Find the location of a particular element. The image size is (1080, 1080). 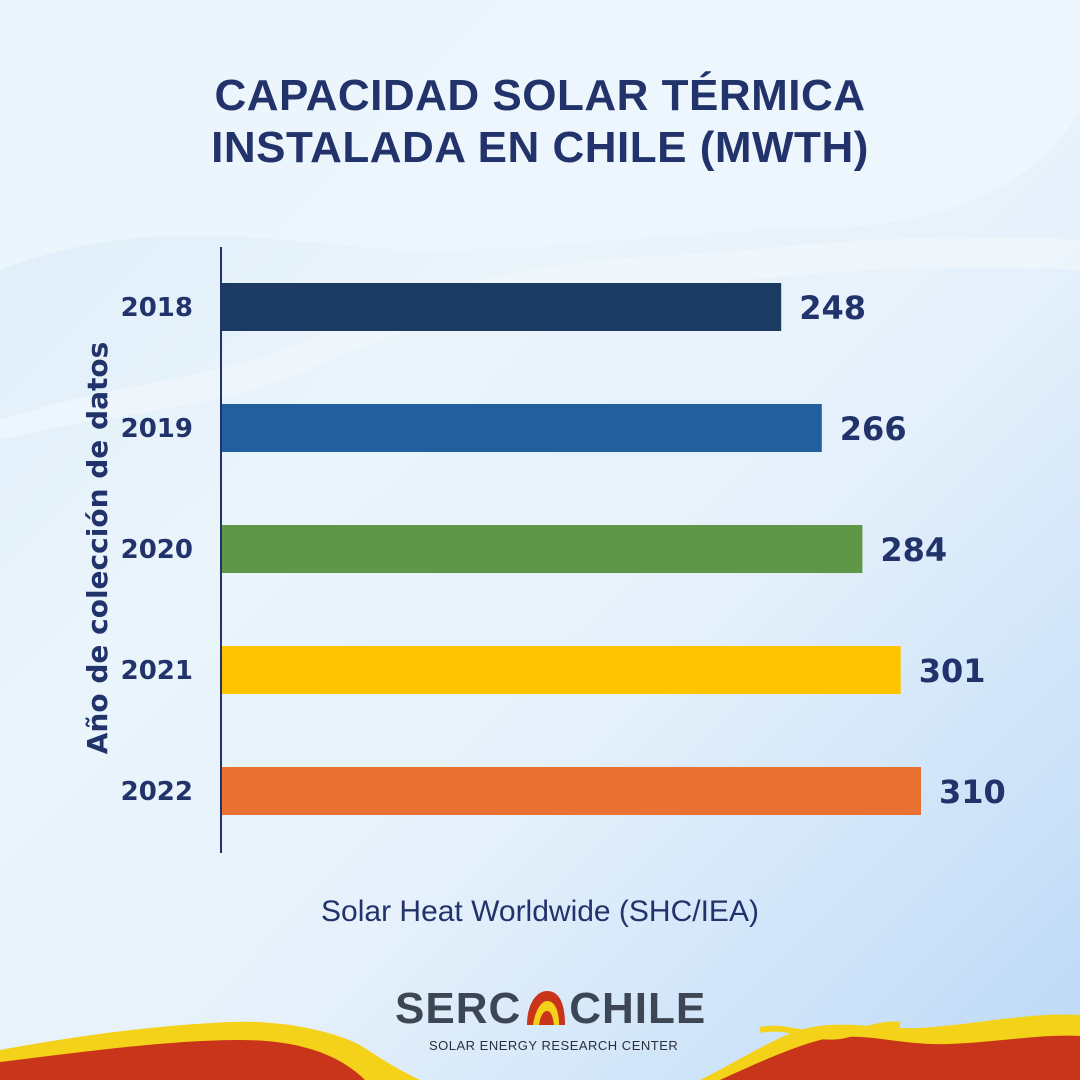

category-label-2021: 2021 is located at coordinates (157, 671).